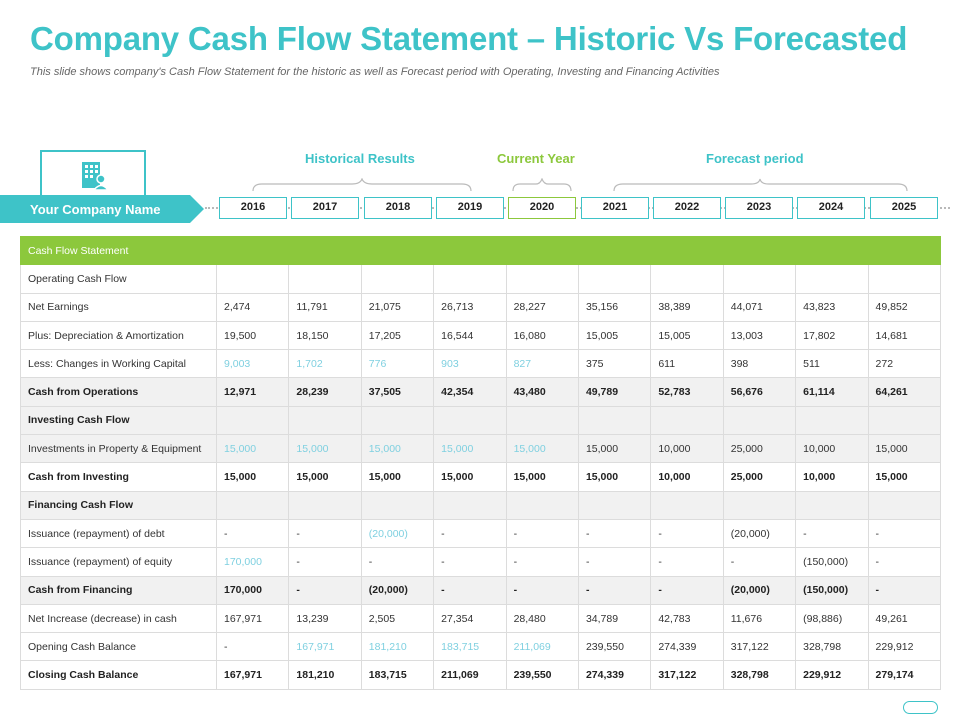  Describe the element at coordinates (832, 307) in the screenshot. I see `table-cell: 43,823` at that location.